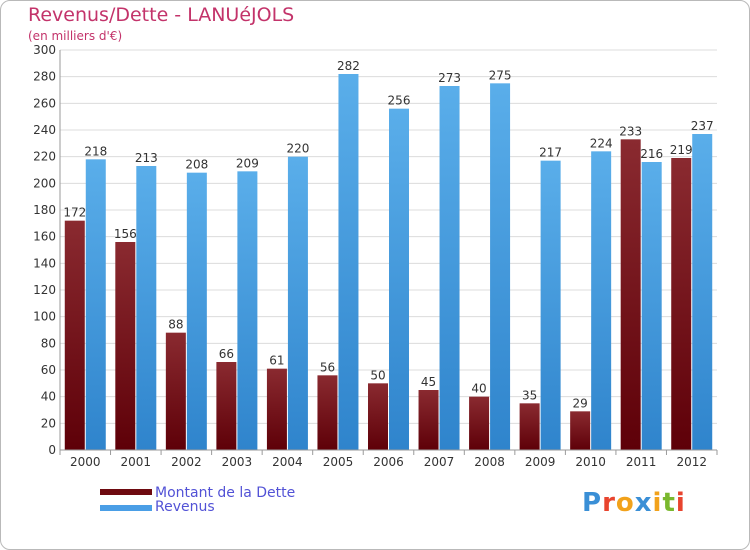 This screenshot has width=750, height=550. I want to click on x-tick-label: 2006, so click(388, 462).